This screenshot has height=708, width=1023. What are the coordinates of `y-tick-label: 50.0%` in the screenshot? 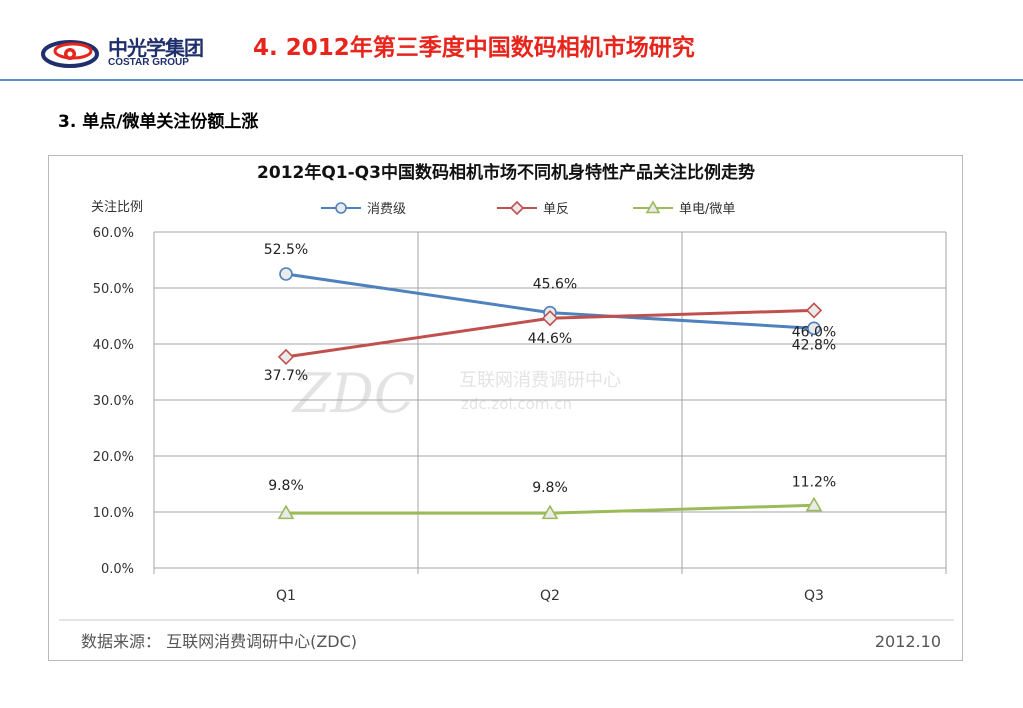 It's located at (113, 289).